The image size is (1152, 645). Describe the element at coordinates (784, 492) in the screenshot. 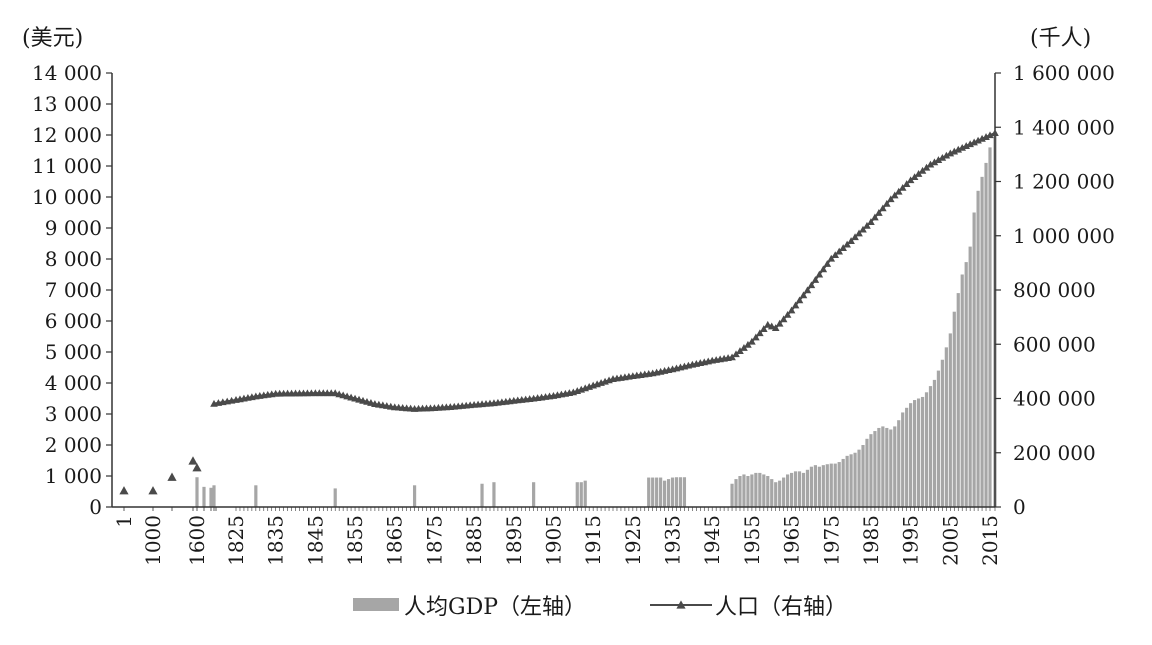

I see `gdp-bar-1963` at that location.